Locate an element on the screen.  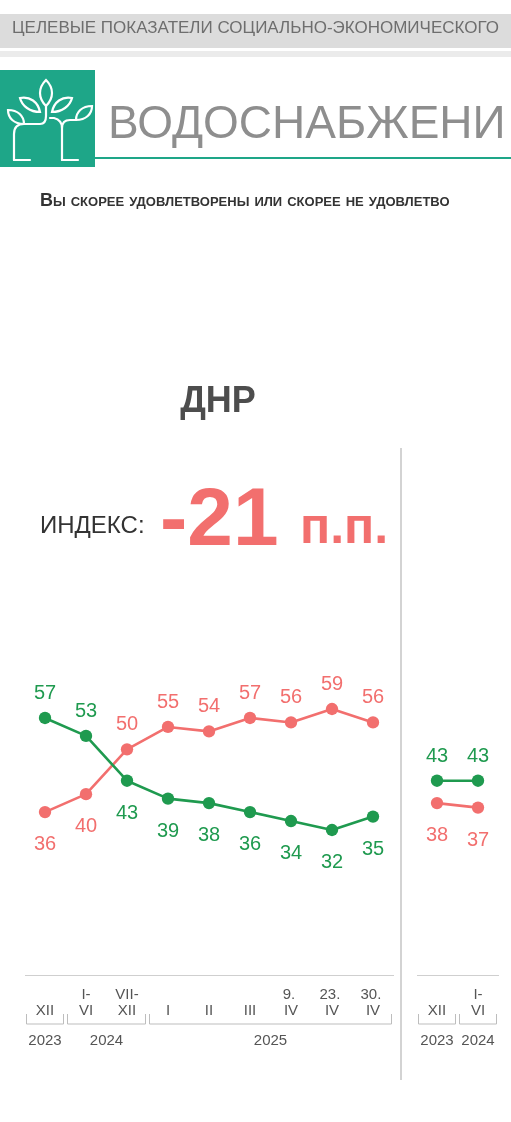
x-tick-label: II is located at coordinates (209, 1009).